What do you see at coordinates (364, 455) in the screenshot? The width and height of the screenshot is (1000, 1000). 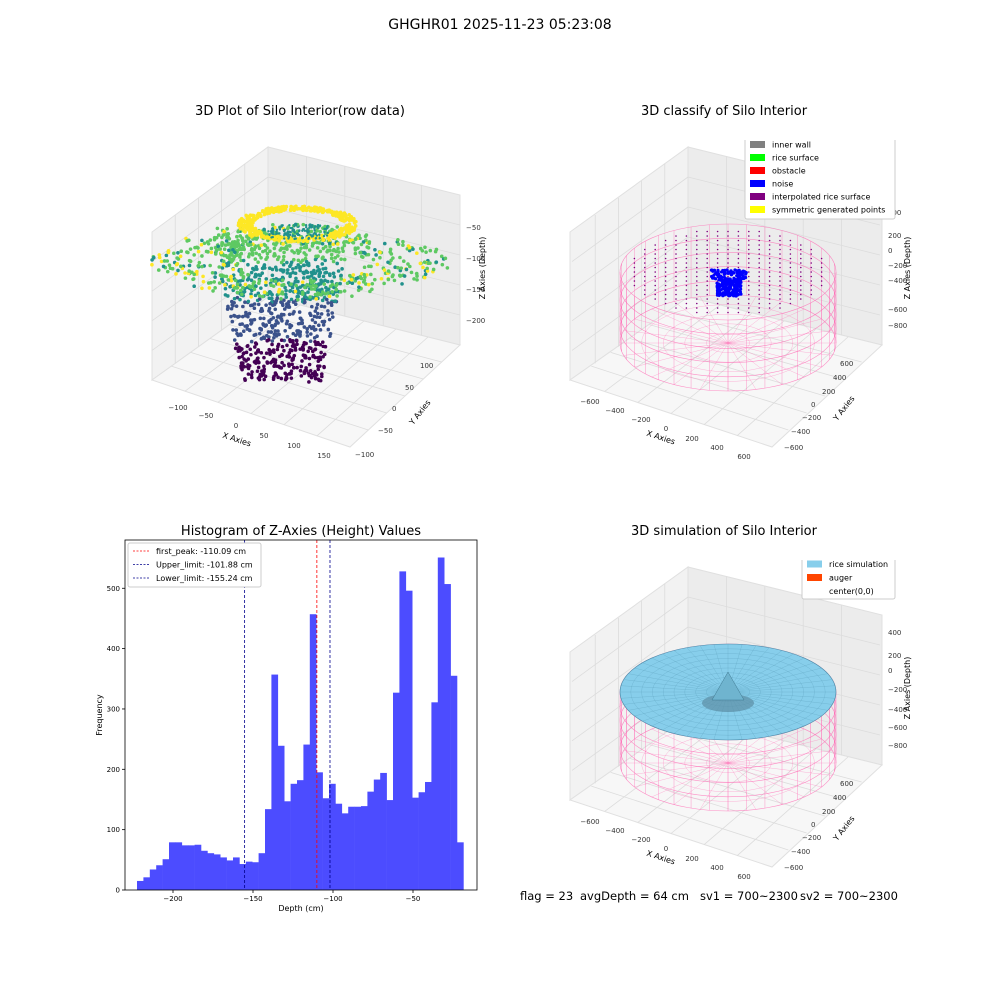 I see `raw-ytick: −100` at bounding box center [364, 455].